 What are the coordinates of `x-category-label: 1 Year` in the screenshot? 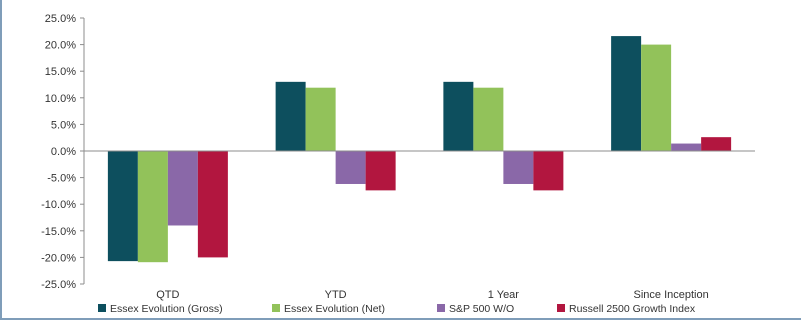 It's located at (504, 295).